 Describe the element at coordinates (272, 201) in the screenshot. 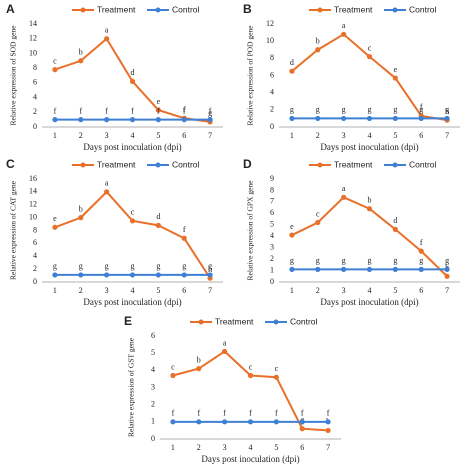

I see `y-tick-label: 7` at that location.